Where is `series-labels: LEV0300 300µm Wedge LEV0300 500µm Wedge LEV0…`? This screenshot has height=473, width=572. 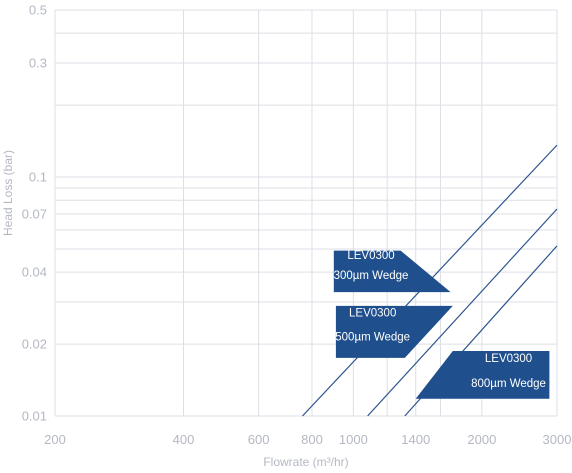 series-labels: LEV0300 300µm Wedge LEV0300 500µm Wedge LEV0… is located at coordinates (442, 324).